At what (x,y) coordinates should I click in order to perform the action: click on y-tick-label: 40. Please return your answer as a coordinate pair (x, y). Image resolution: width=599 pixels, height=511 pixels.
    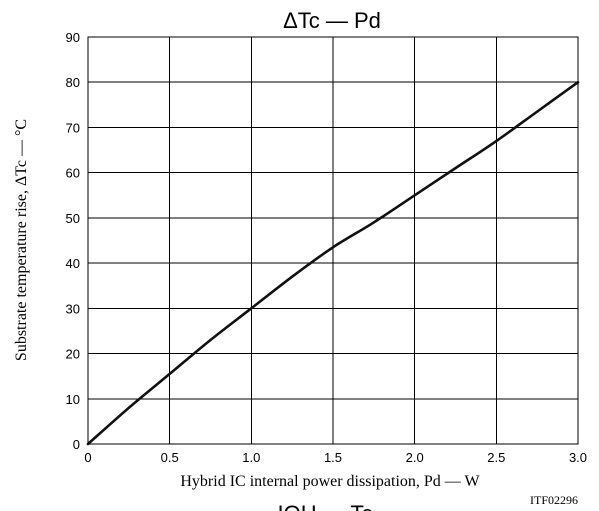
    Looking at the image, I should click on (73, 263).